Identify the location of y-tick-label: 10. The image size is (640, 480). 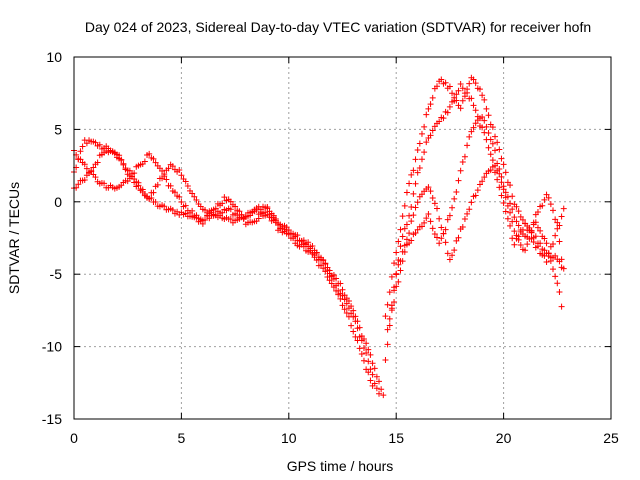
(54, 57).